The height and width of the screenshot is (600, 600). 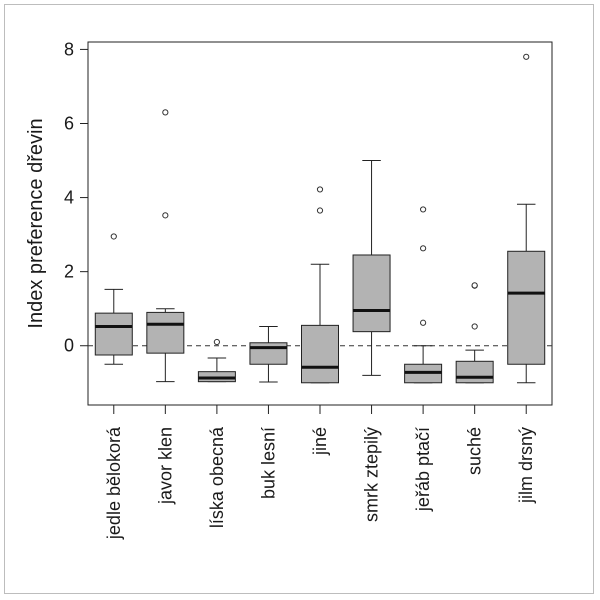 What do you see at coordinates (268, 463) in the screenshot?
I see `x-tick-label: buk lesní` at bounding box center [268, 463].